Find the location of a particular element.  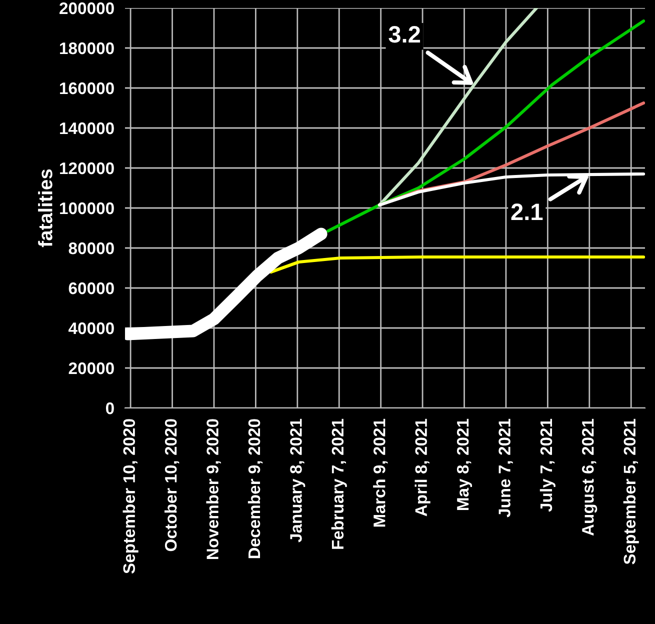

x-tick-label: September 10, 2020 is located at coordinates (130, 496).